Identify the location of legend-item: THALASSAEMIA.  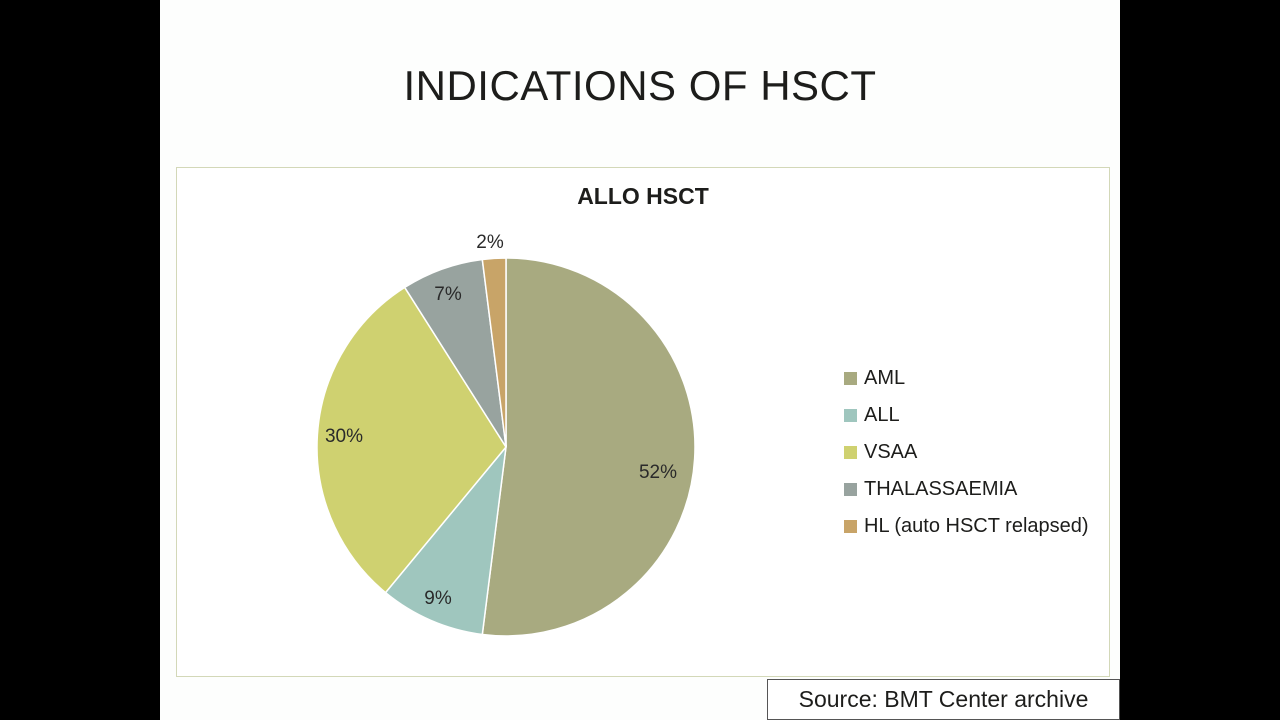
(966, 489).